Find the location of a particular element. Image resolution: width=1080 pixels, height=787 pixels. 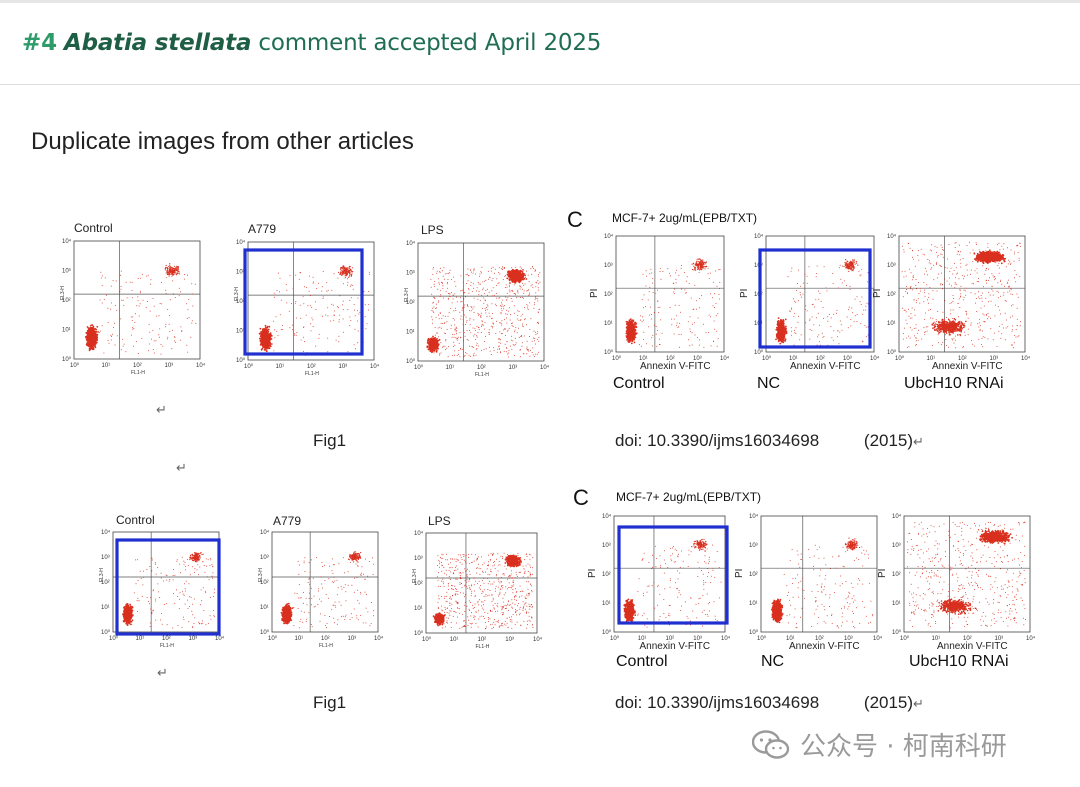

top-border is located at coordinates (540, 1).